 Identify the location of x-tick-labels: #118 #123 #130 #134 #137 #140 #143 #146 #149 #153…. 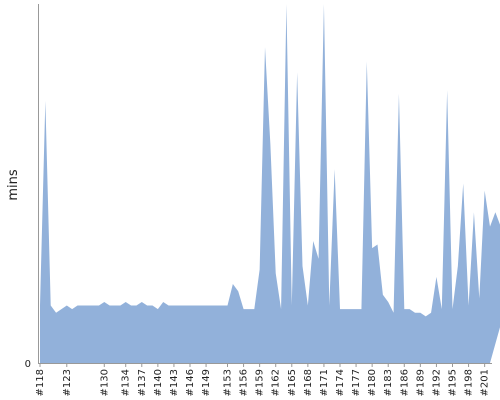
(263, 379).